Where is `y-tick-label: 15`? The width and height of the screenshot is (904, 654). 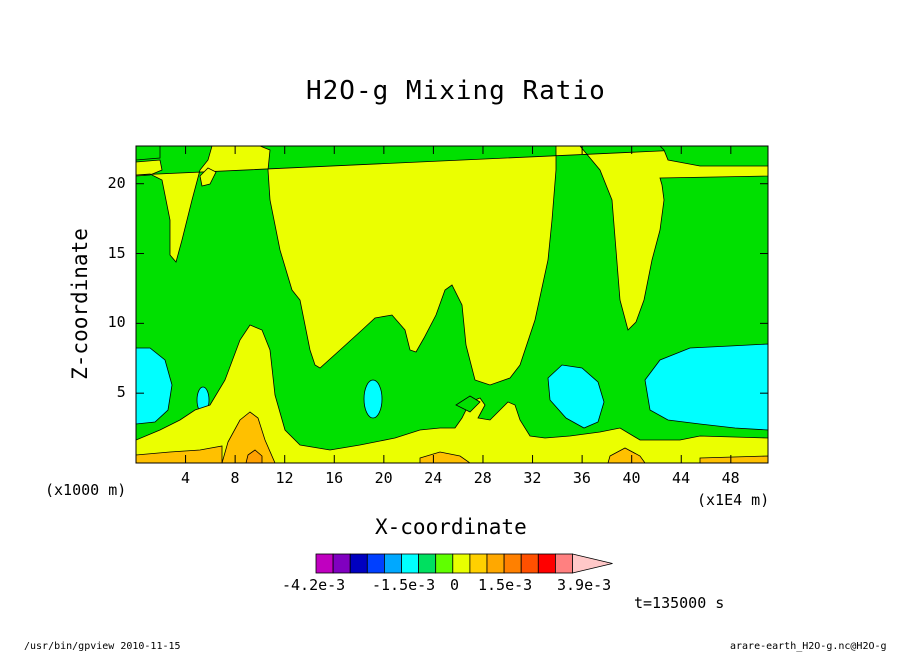
y-tick-label: 15 is located at coordinates (116, 252).